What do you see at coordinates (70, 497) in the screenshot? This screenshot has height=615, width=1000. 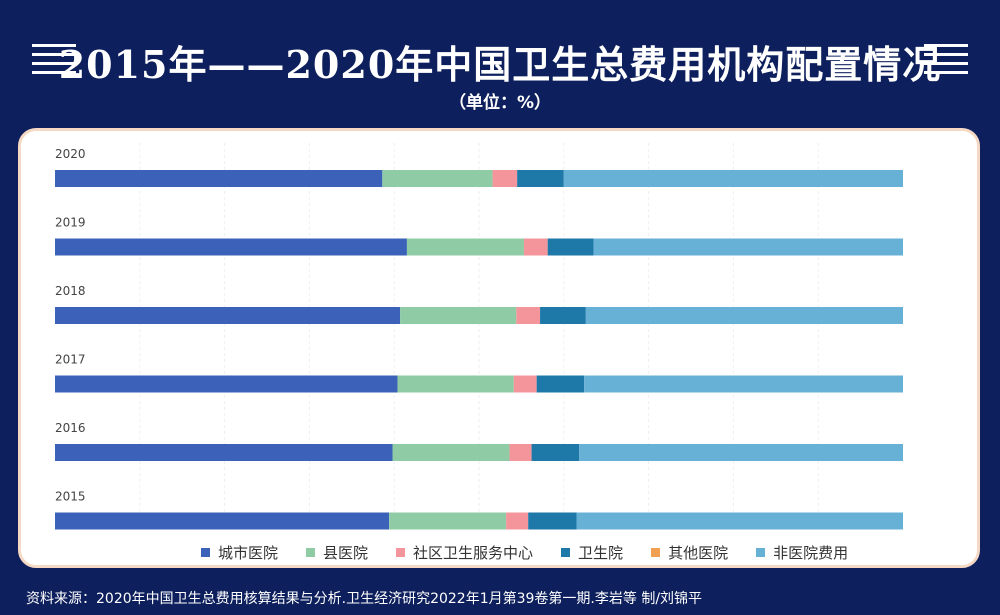 I see `category-label-2015: 2015` at bounding box center [70, 497].